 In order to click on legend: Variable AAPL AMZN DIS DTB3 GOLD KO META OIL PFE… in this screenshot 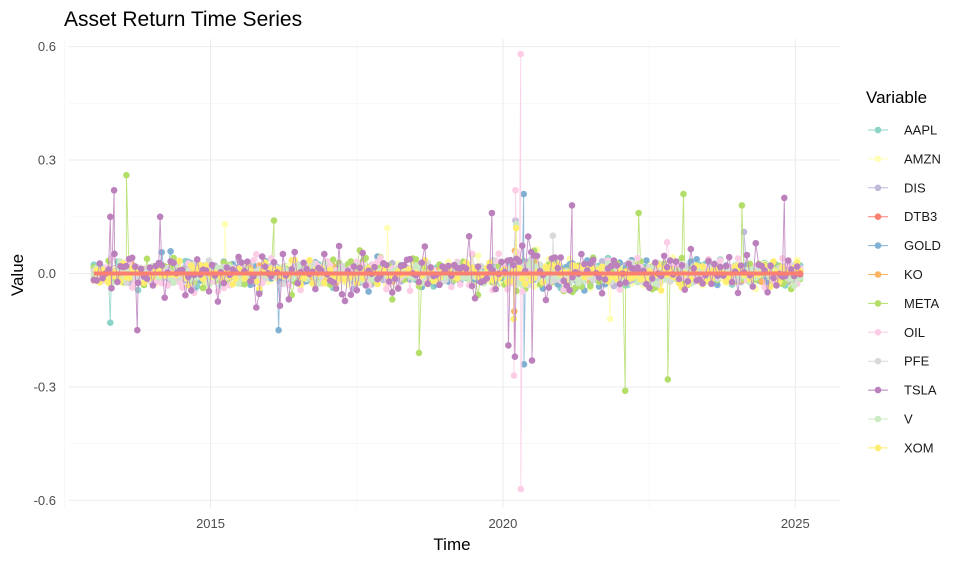, I will do `click(903, 271)`.